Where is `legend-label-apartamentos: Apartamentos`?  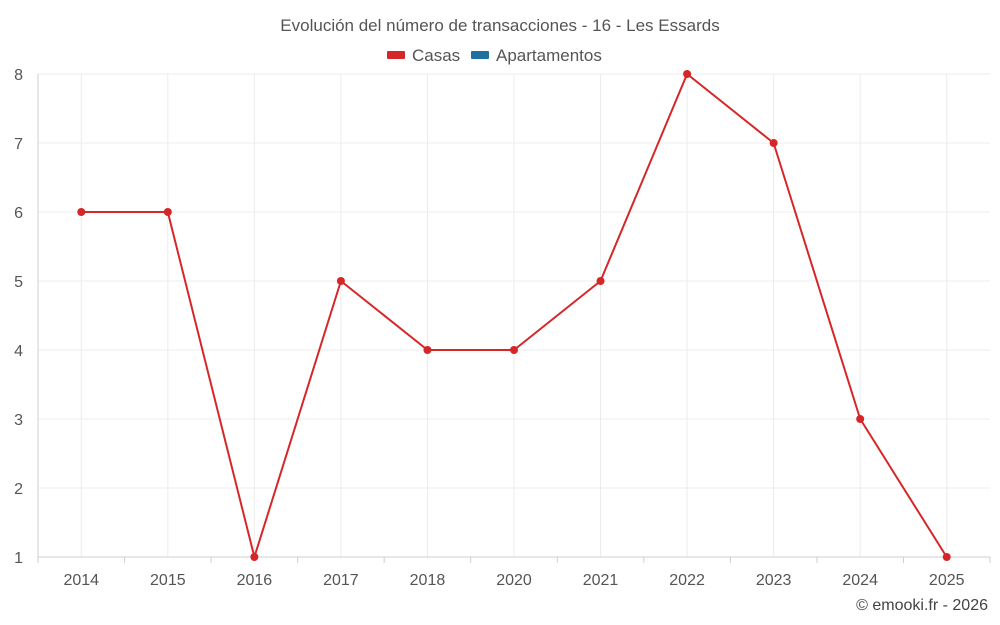
legend-label-apartamentos: Apartamentos is located at coordinates (549, 55).